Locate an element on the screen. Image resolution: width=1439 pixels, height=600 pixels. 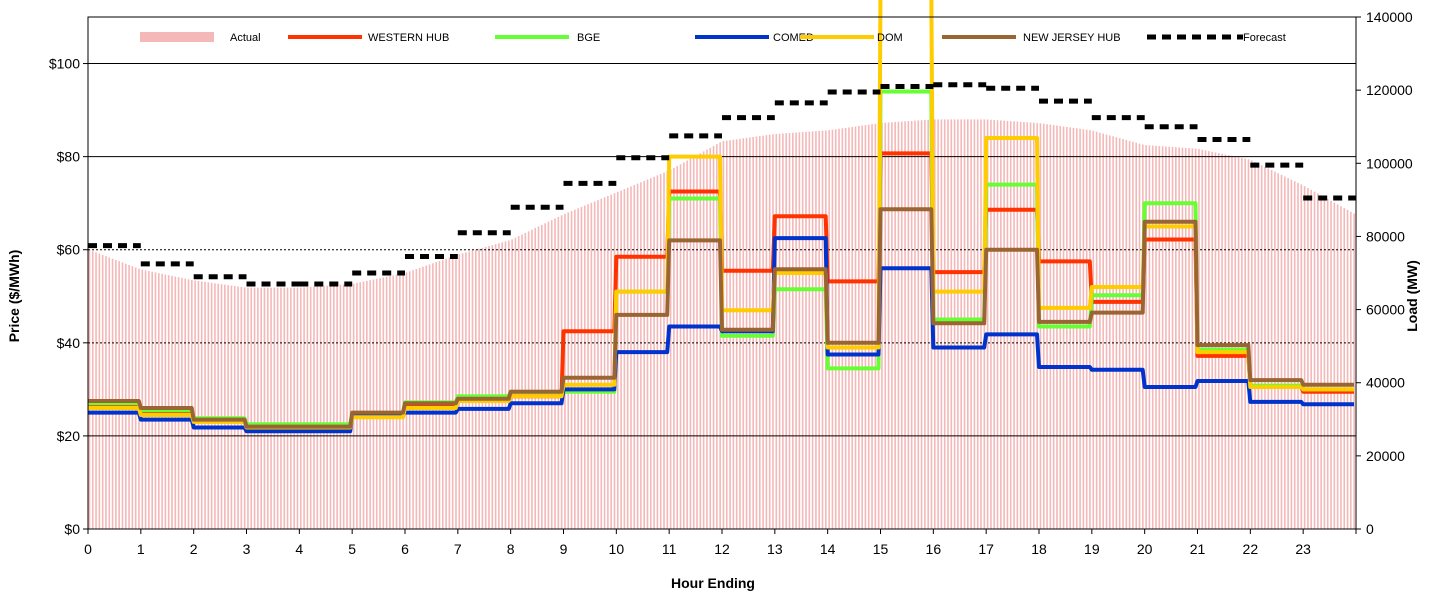
x-tick-label: 14 is located at coordinates (828, 549).